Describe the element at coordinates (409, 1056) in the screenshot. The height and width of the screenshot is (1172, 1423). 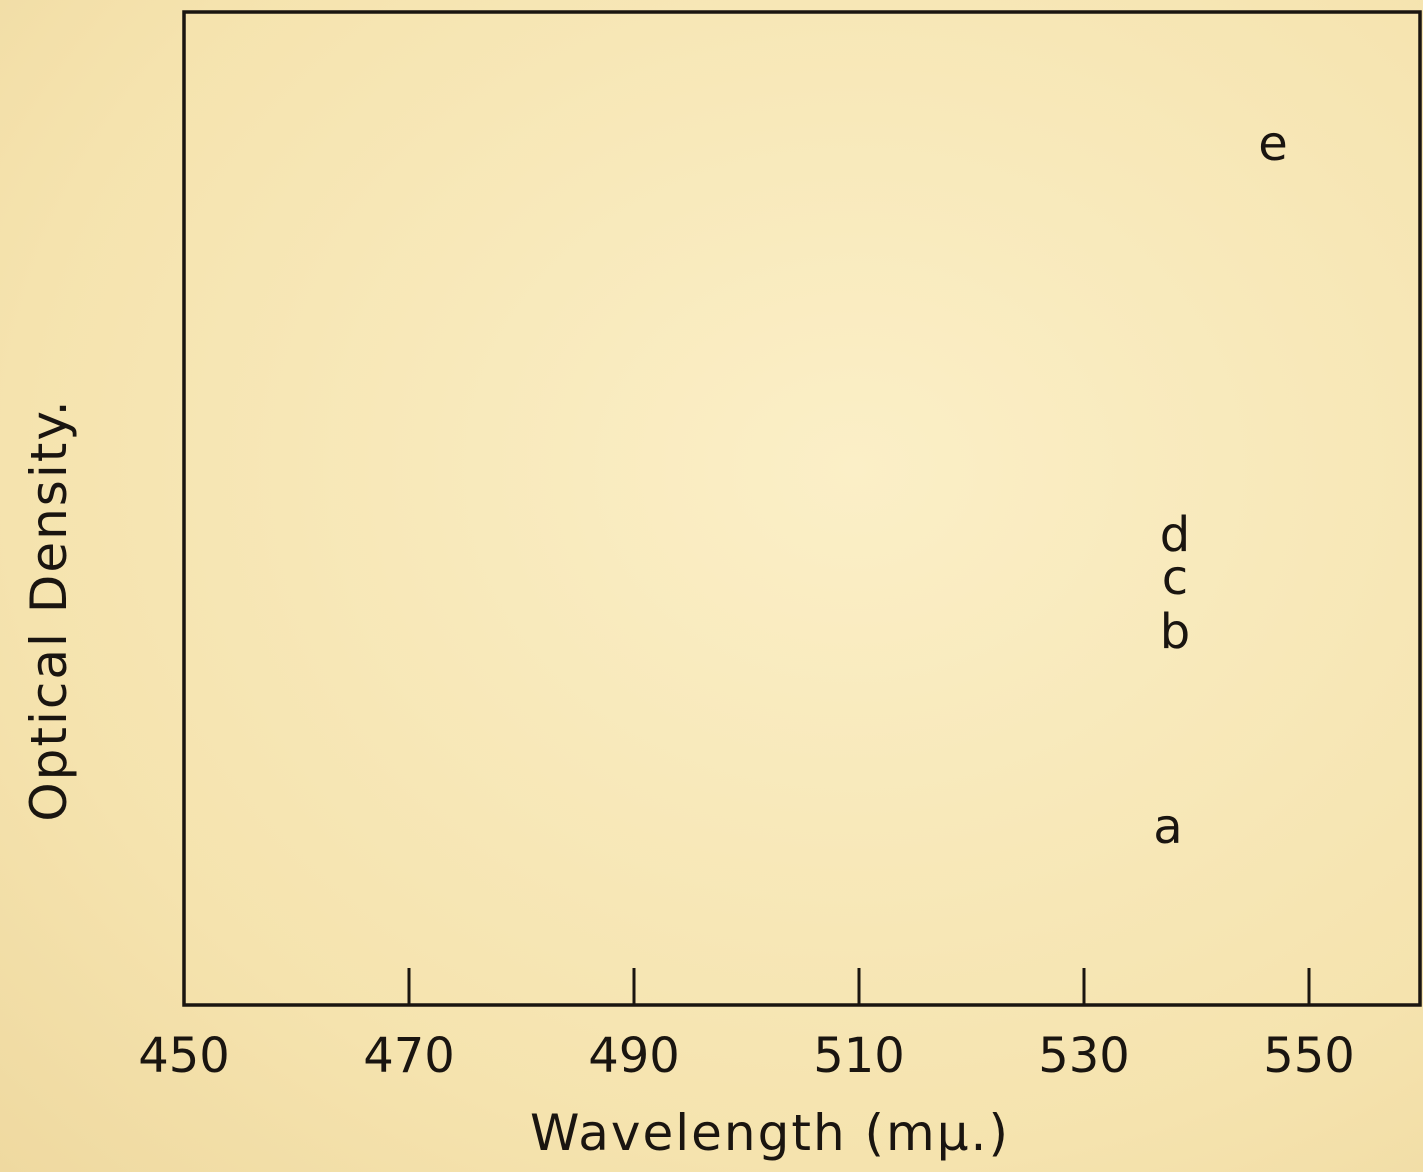
I see `x-tick-label: 470` at that location.